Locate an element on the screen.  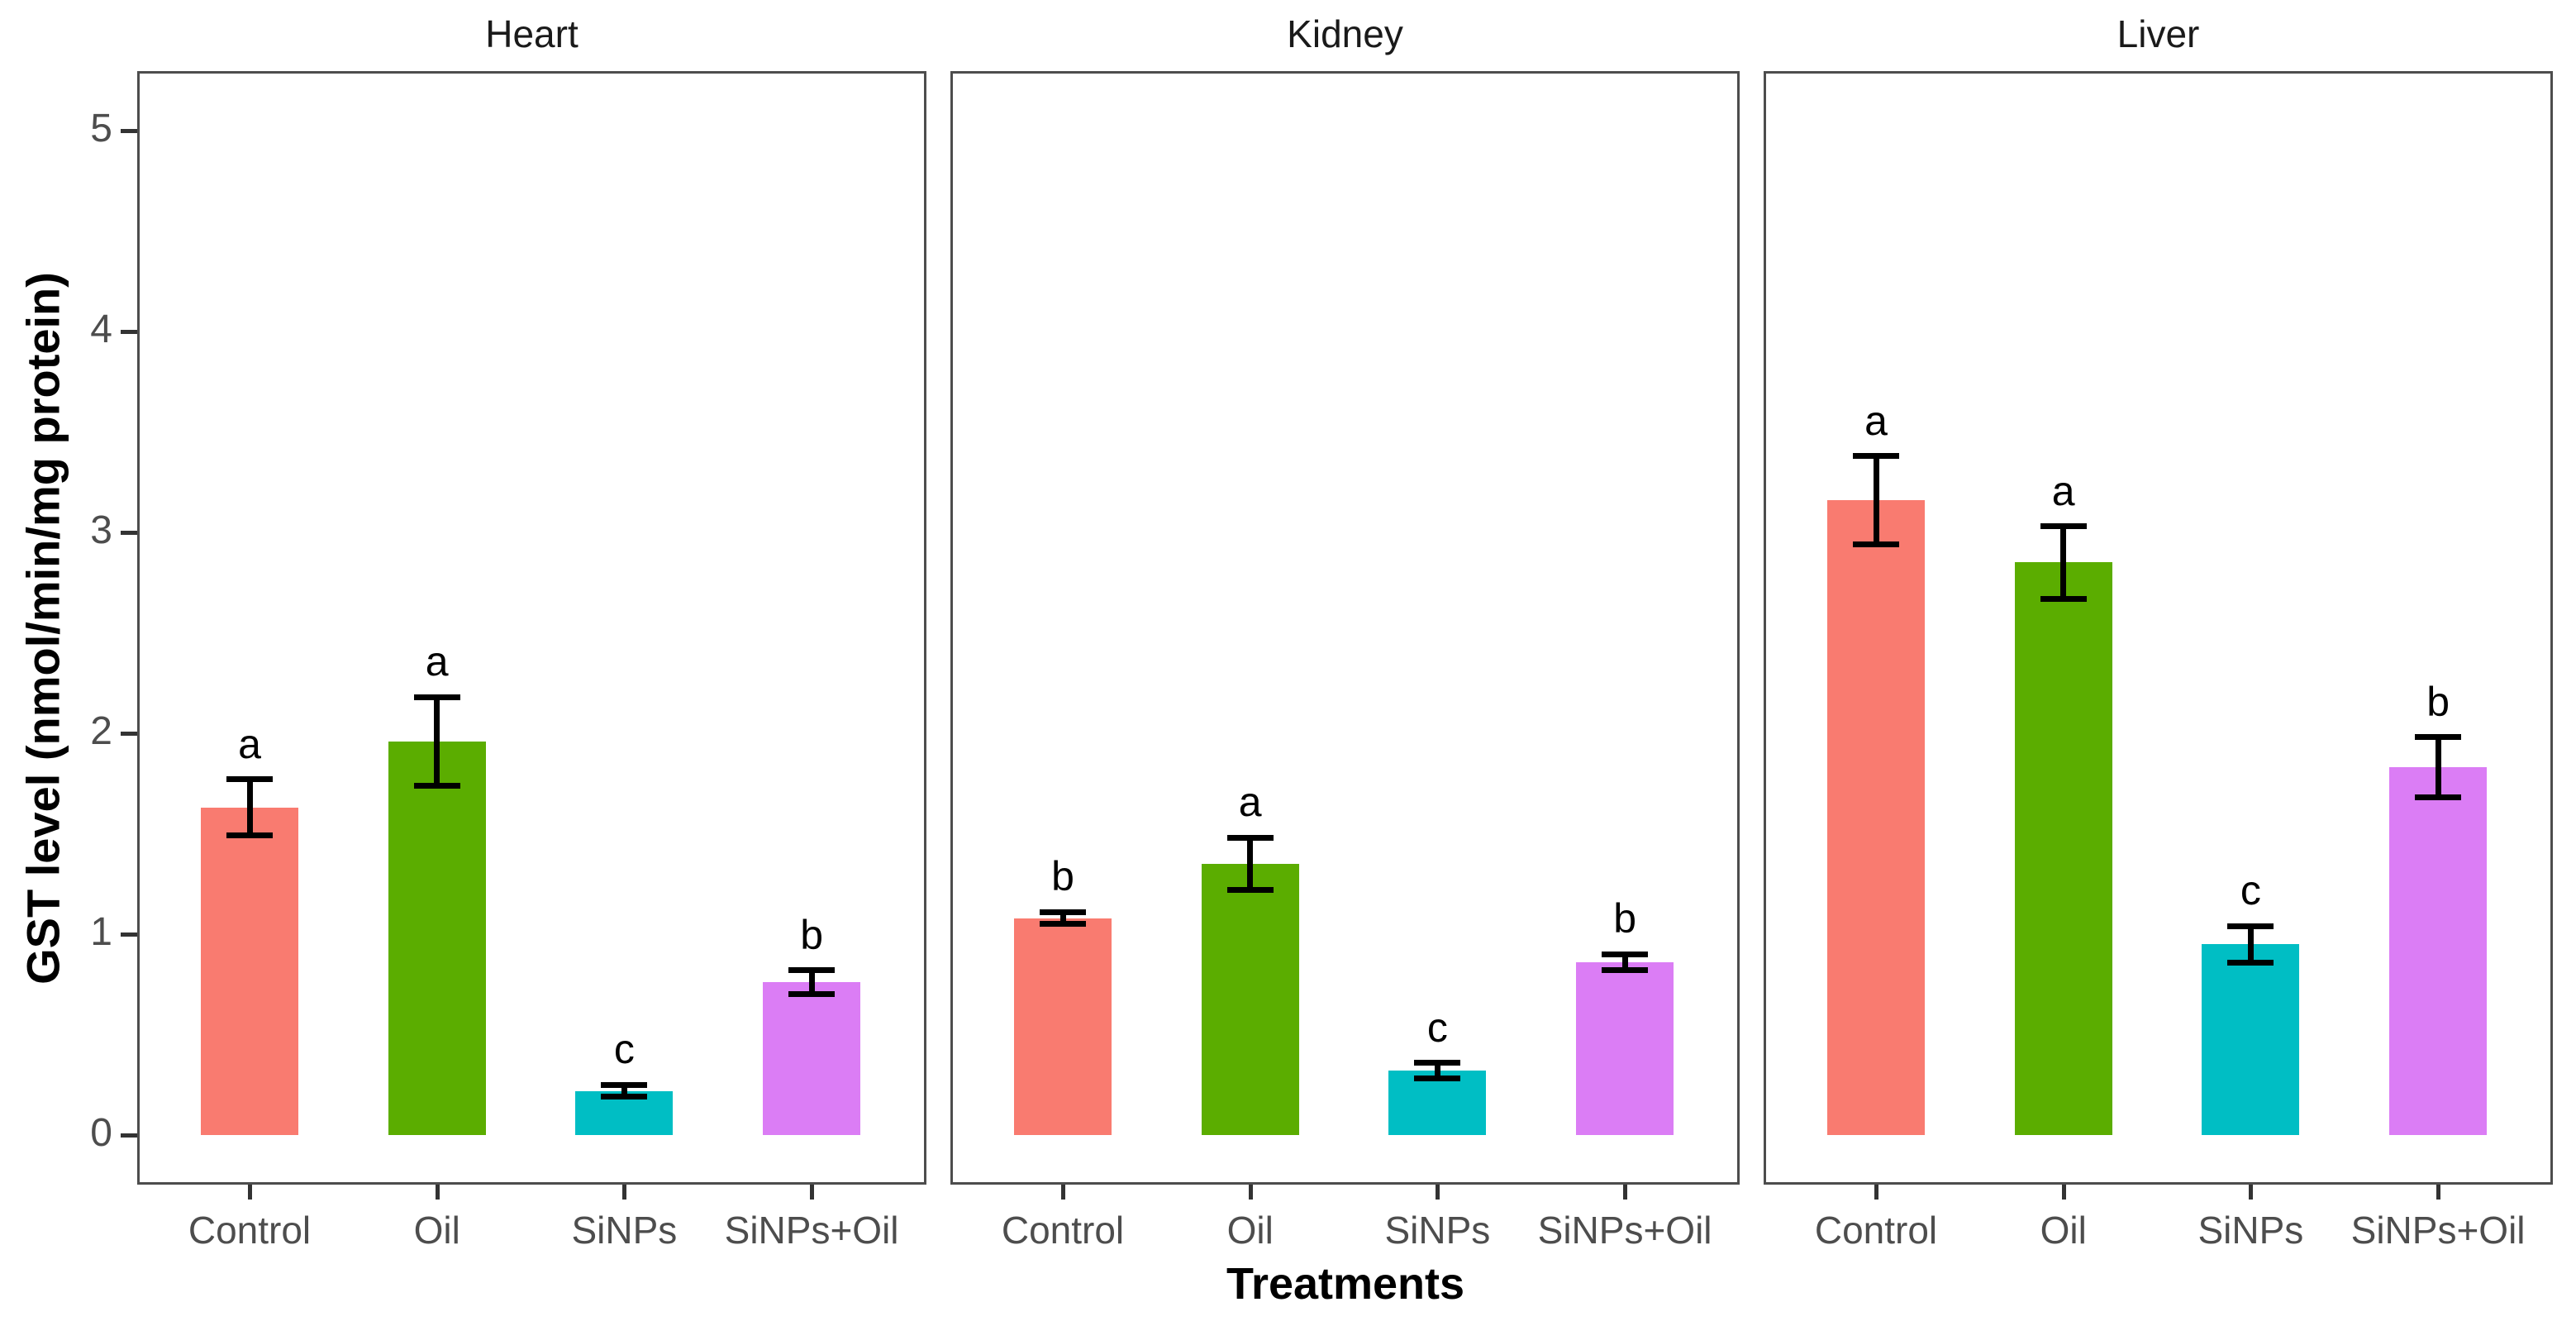
error-bar-cap-top-kidney-sinps-oil is located at coordinates (1626, 954).